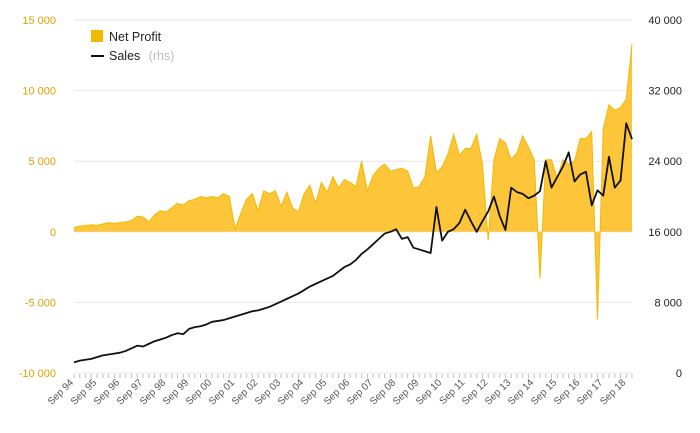 The height and width of the screenshot is (433, 700). I want to click on legend: Net Profit Sales (rhs), so click(132, 47).